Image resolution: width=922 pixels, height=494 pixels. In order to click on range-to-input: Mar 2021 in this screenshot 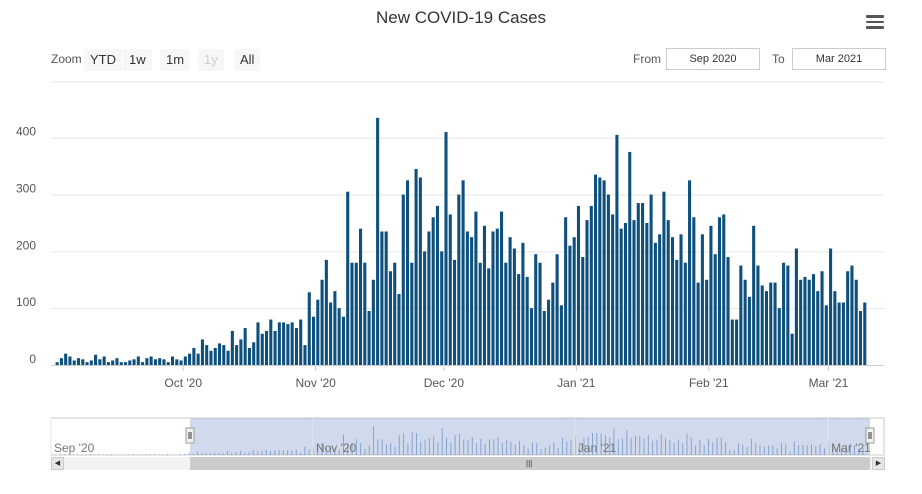, I will do `click(839, 59)`.